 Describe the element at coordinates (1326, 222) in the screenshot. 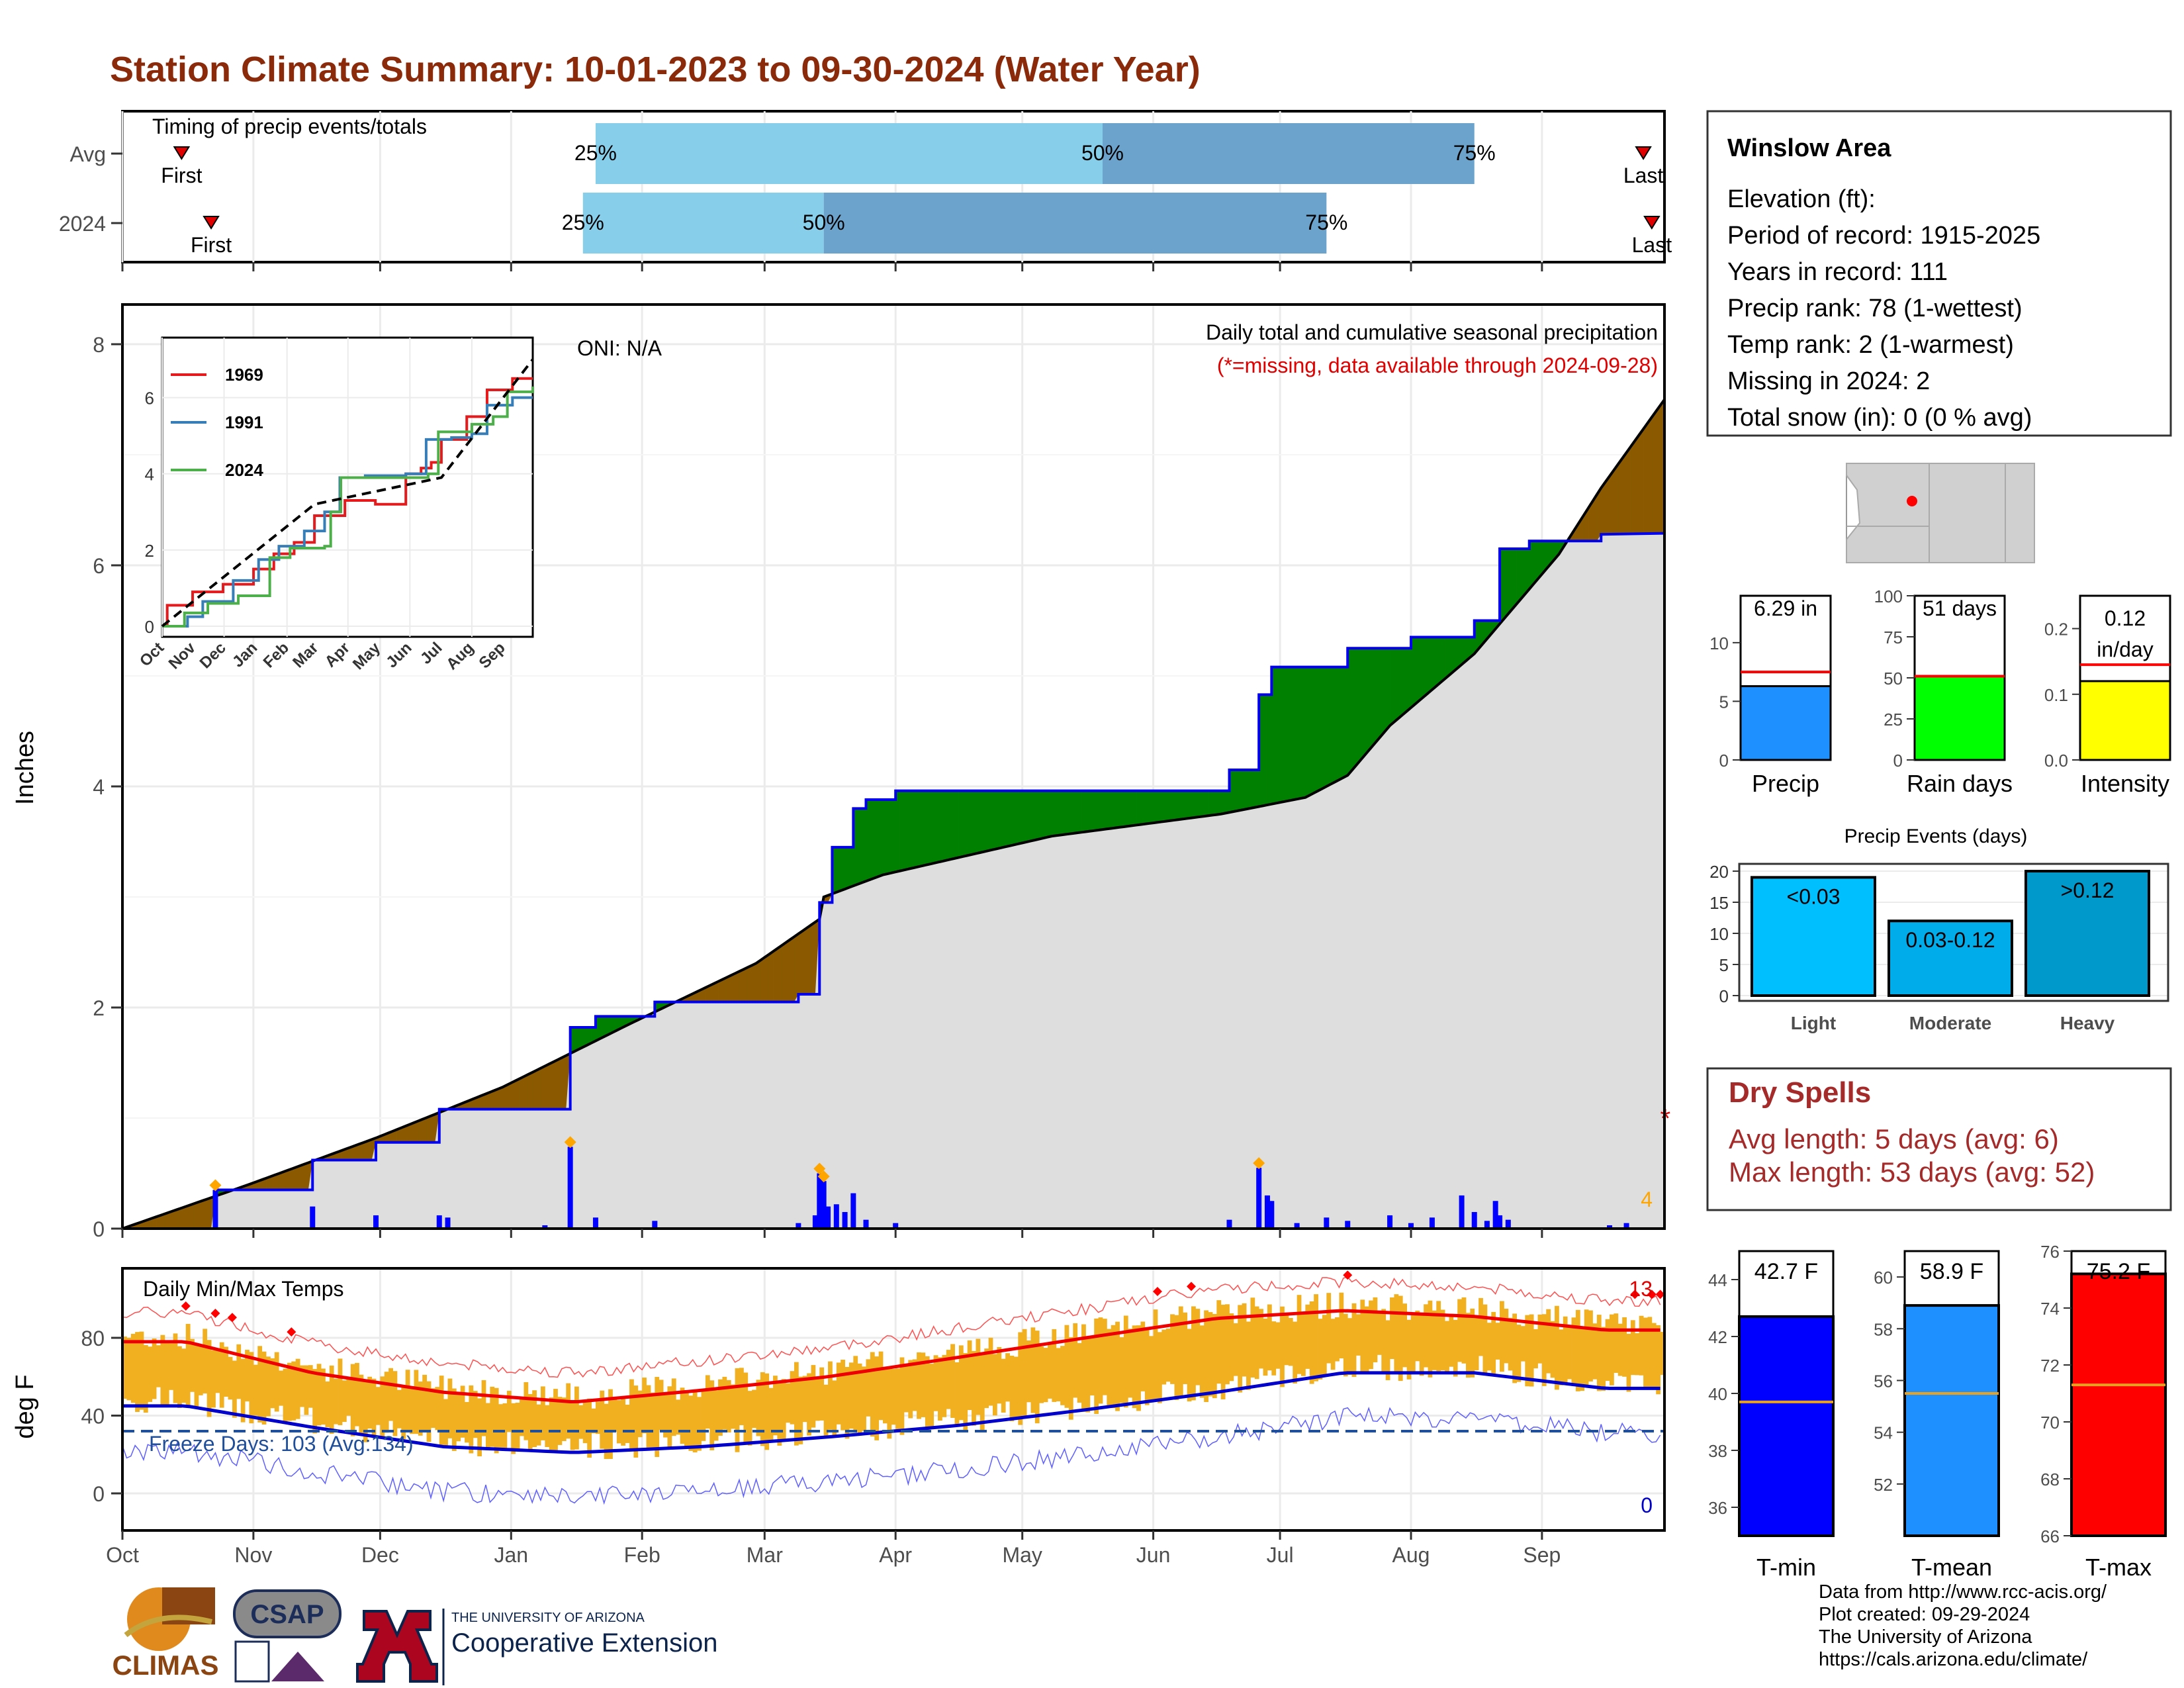

I see `timing-p75-label: 75%` at that location.